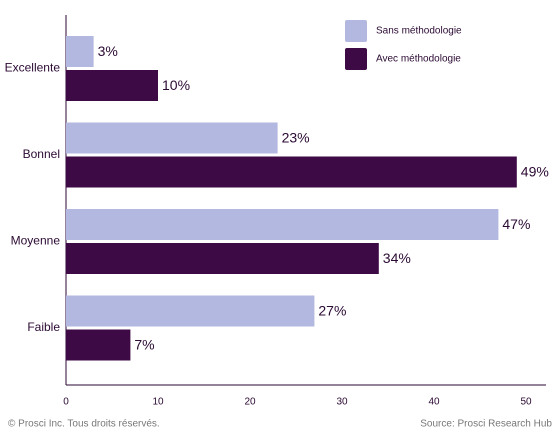 This screenshot has height=445, width=560. Describe the element at coordinates (66, 402) in the screenshot. I see `x-tick-label: 0` at that location.